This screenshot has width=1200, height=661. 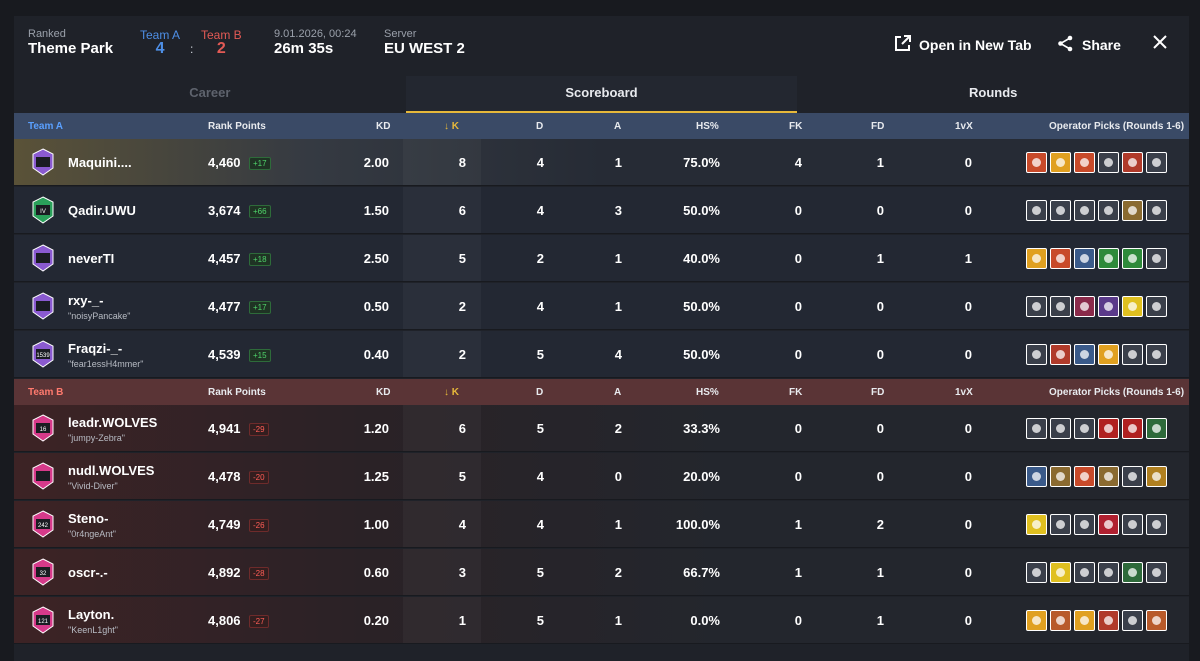 What do you see at coordinates (601, 210) in the screenshot?
I see `player-row: IV Qadir.UWU 3,674 +66 1.50 6 4 3 50.0% 0 0 0` at bounding box center [601, 210].